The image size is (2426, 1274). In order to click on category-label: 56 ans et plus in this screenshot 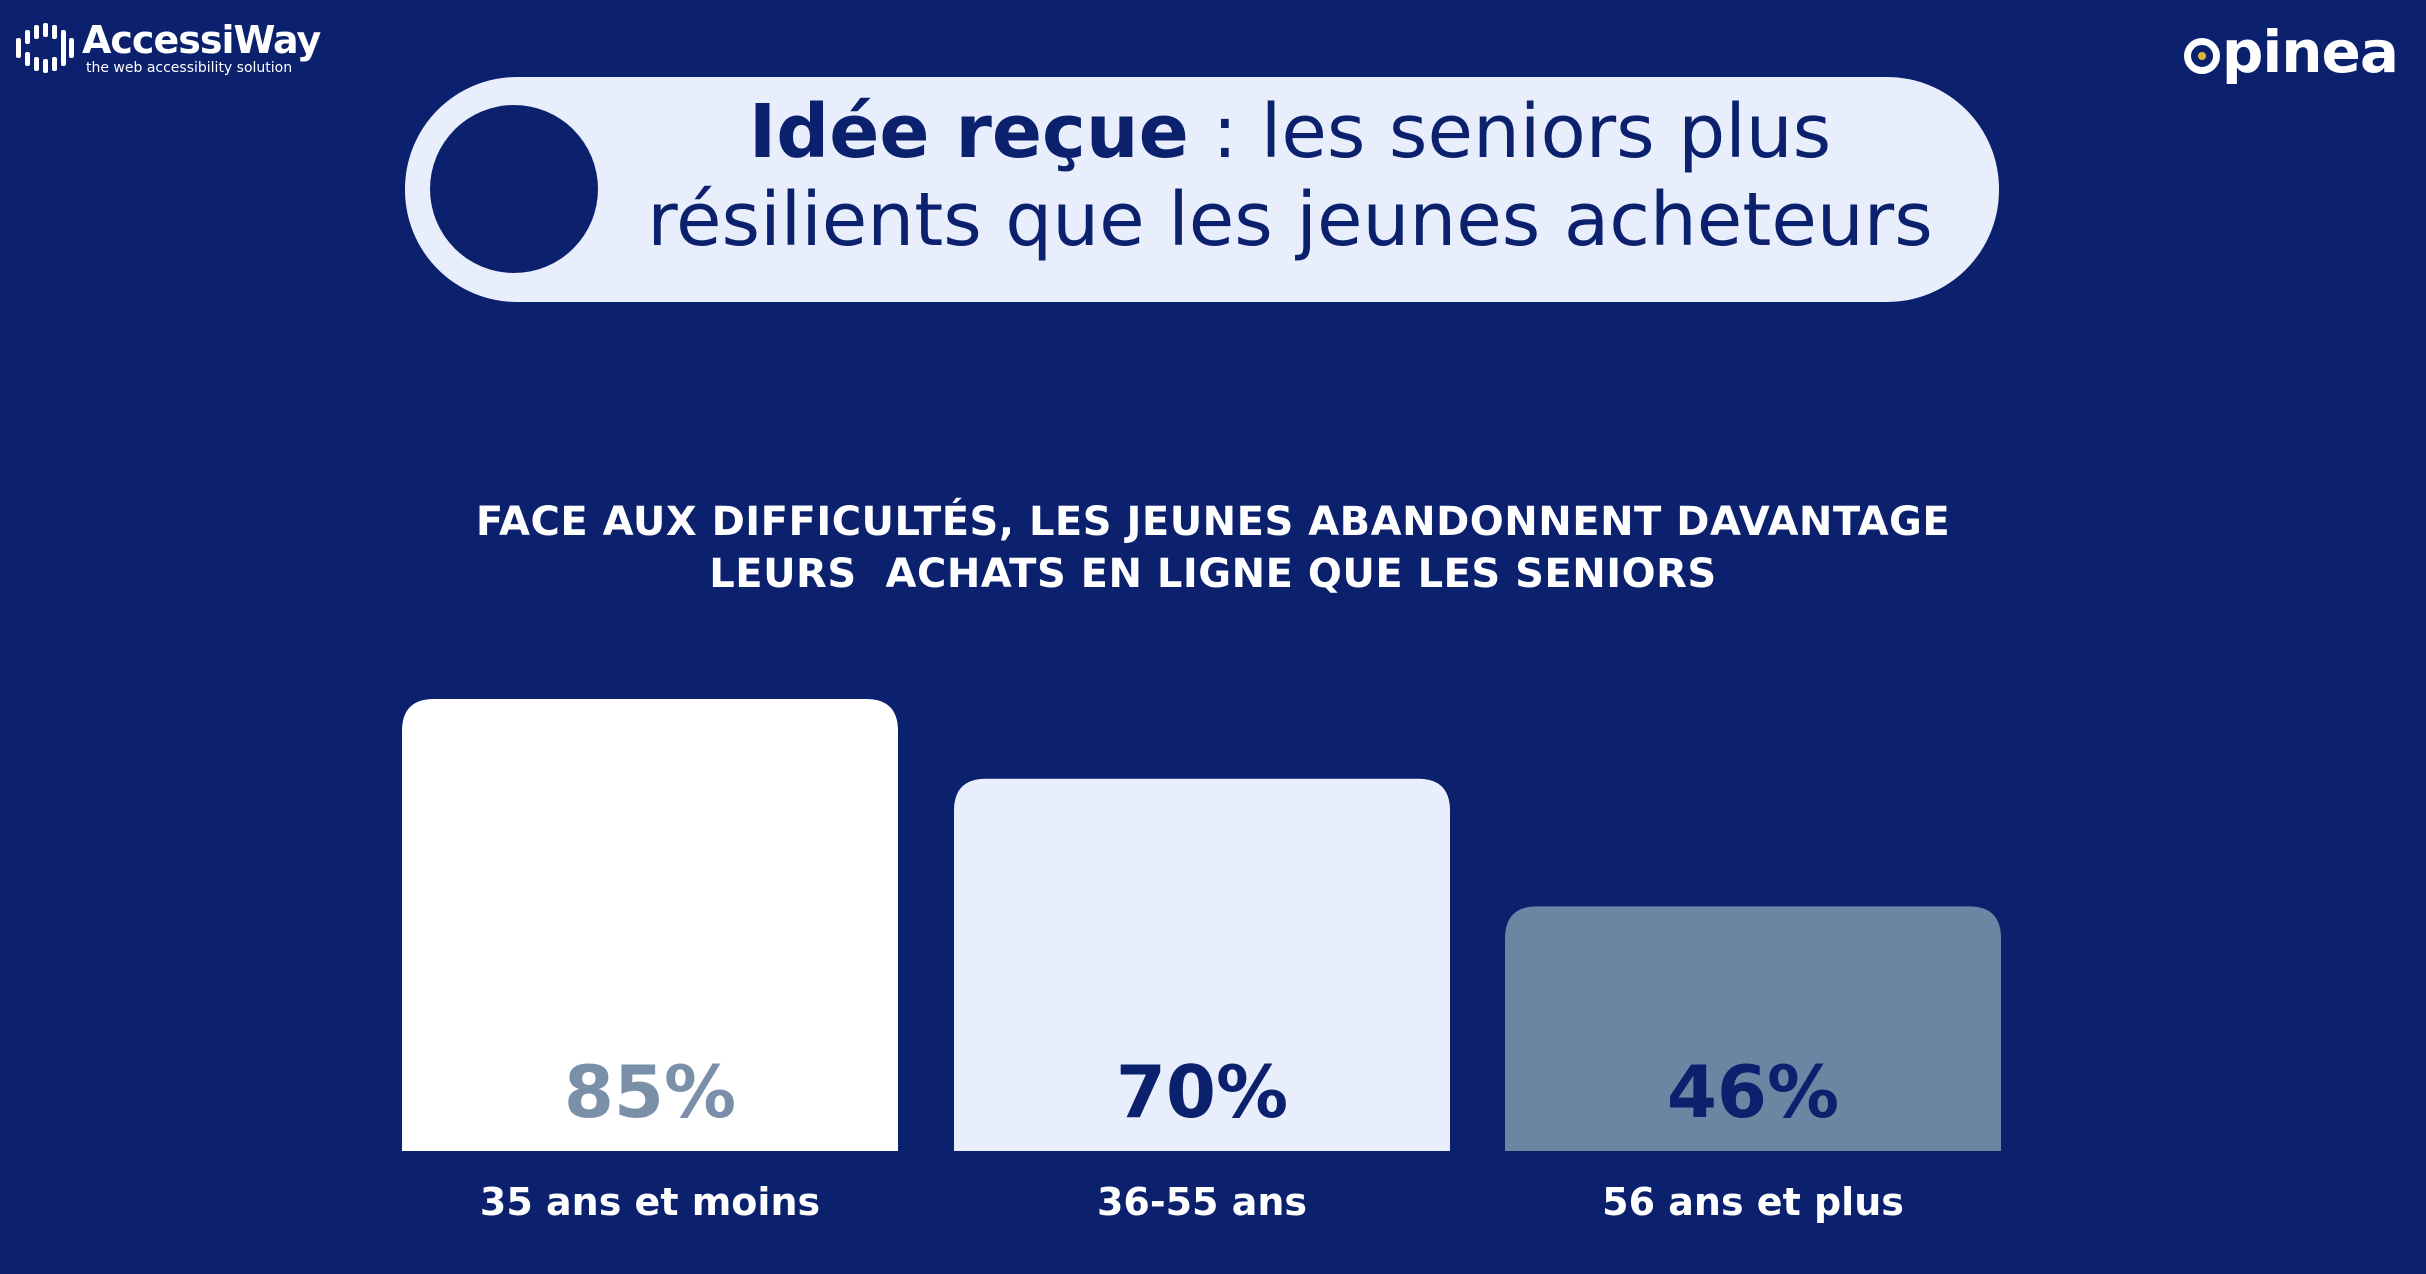, I will do `click(1753, 1202)`.